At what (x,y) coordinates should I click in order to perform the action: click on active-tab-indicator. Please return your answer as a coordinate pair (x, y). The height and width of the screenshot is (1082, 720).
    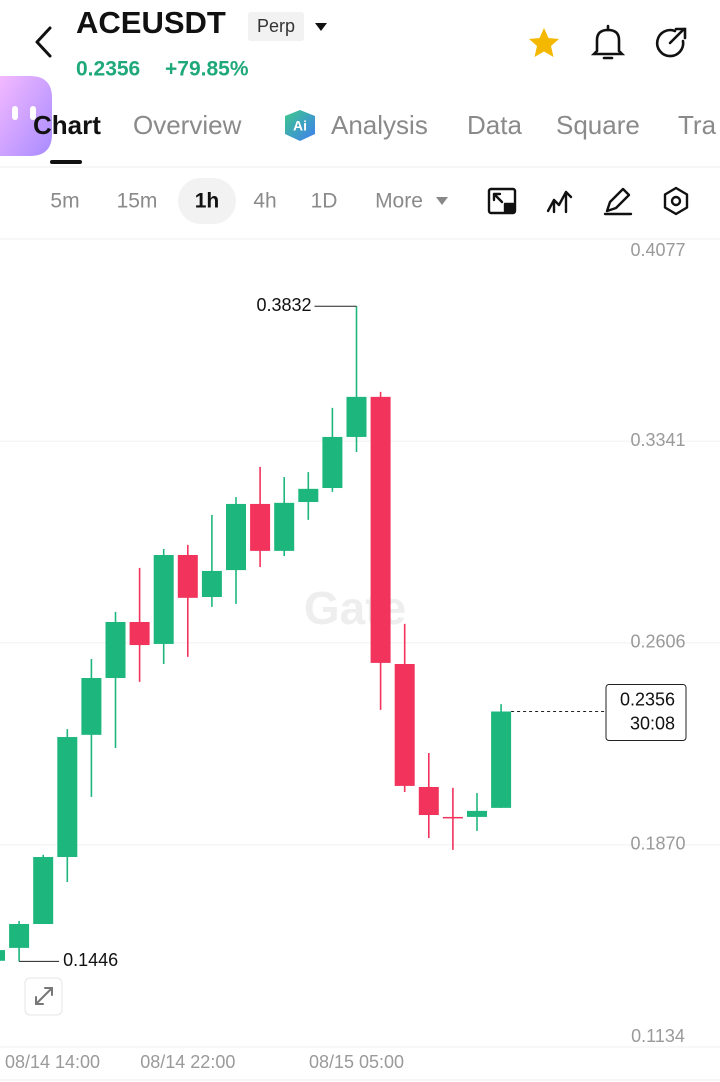
    Looking at the image, I should click on (66, 162).